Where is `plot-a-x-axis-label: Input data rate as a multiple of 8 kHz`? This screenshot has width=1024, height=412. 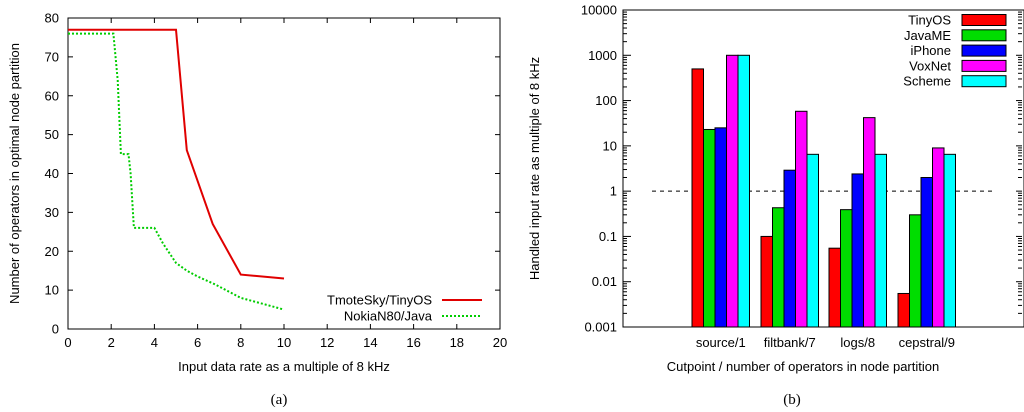
plot-a-x-axis-label: Input data rate as a multiple of 8 kHz is located at coordinates (284, 366).